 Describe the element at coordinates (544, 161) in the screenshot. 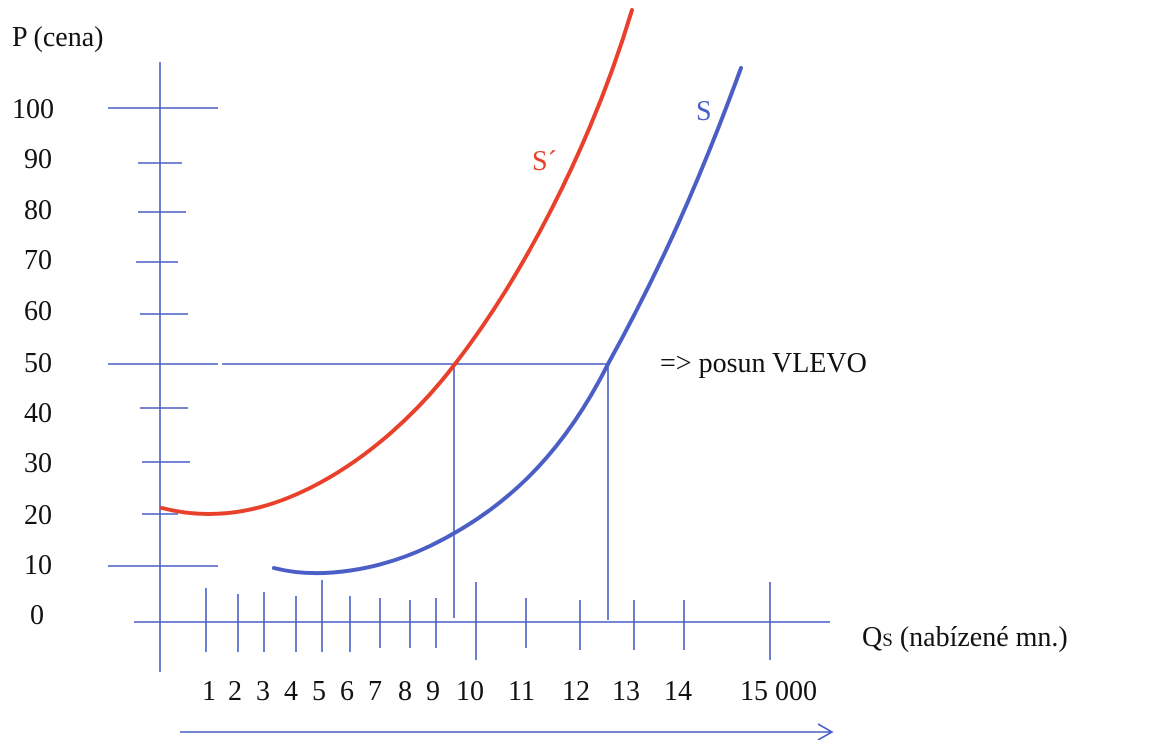

I see `s-prime-series-label: S´` at that location.